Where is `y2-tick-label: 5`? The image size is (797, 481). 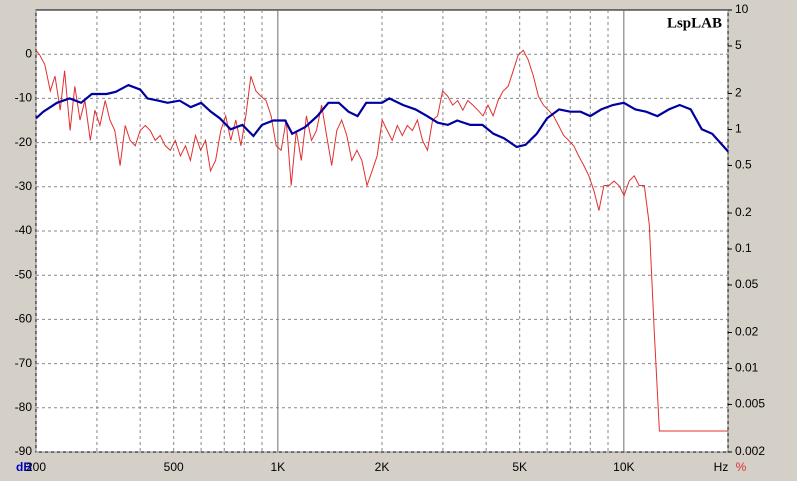
y2-tick-label: 5 is located at coordinates (738, 45).